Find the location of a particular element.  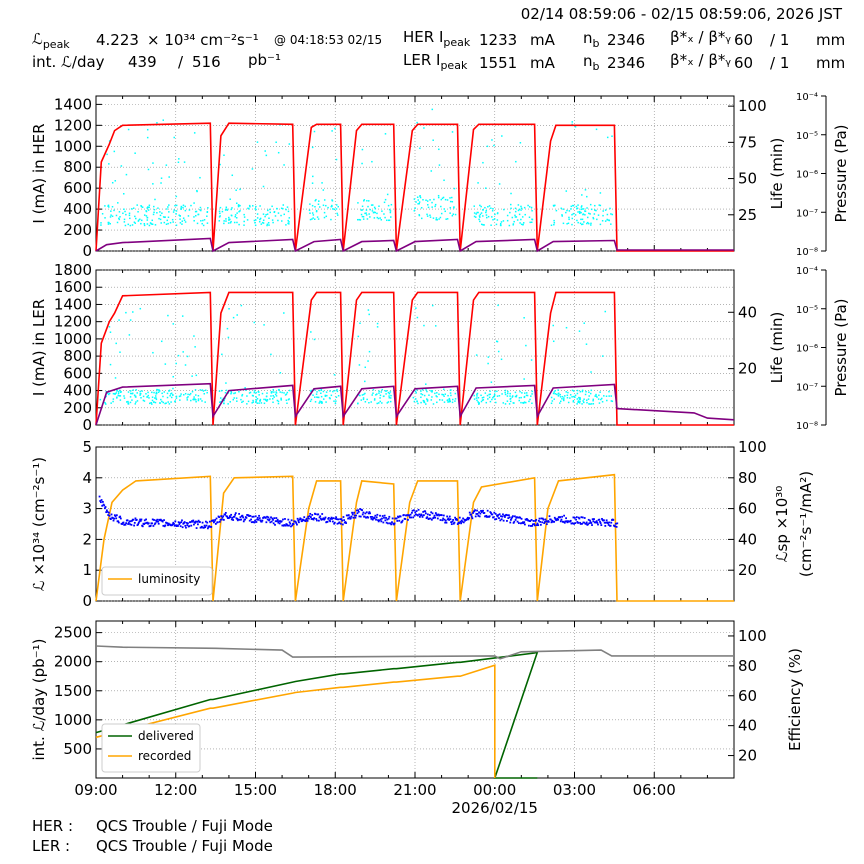

ler-nb-sub: b is located at coordinates (596, 66).